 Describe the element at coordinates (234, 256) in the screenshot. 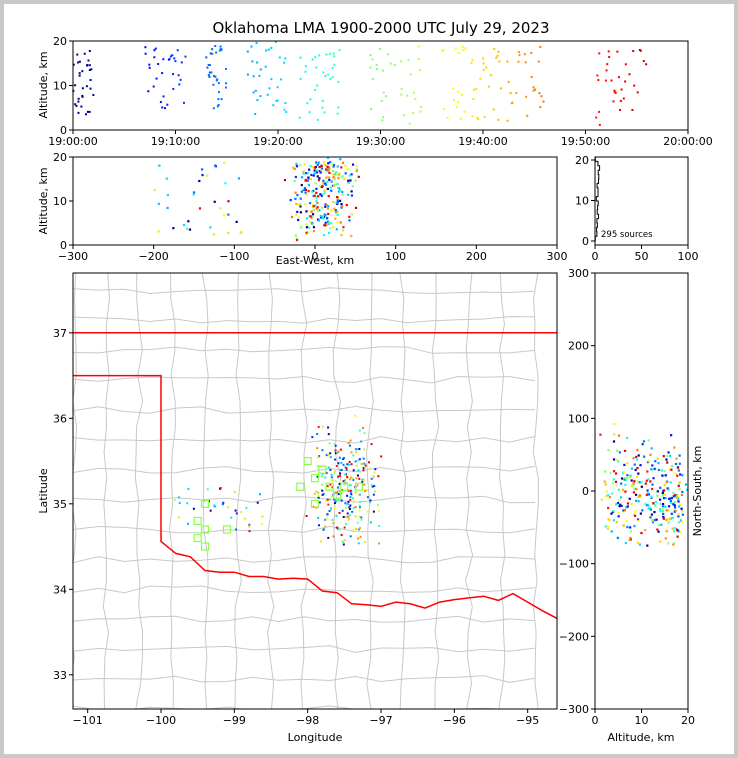

I see `ew-height-xtick-label: −100` at that location.